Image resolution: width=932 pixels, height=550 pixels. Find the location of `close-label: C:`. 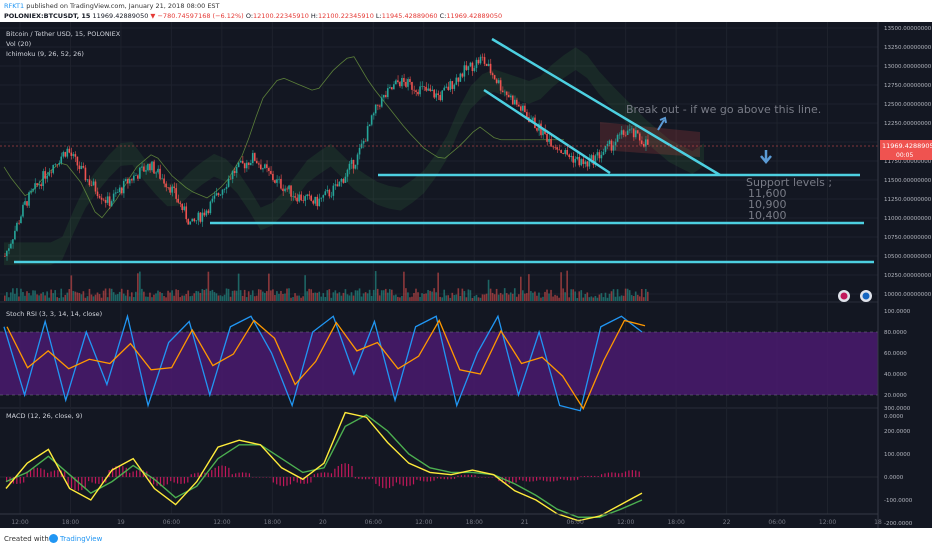

close-label: C: is located at coordinates (443, 16).